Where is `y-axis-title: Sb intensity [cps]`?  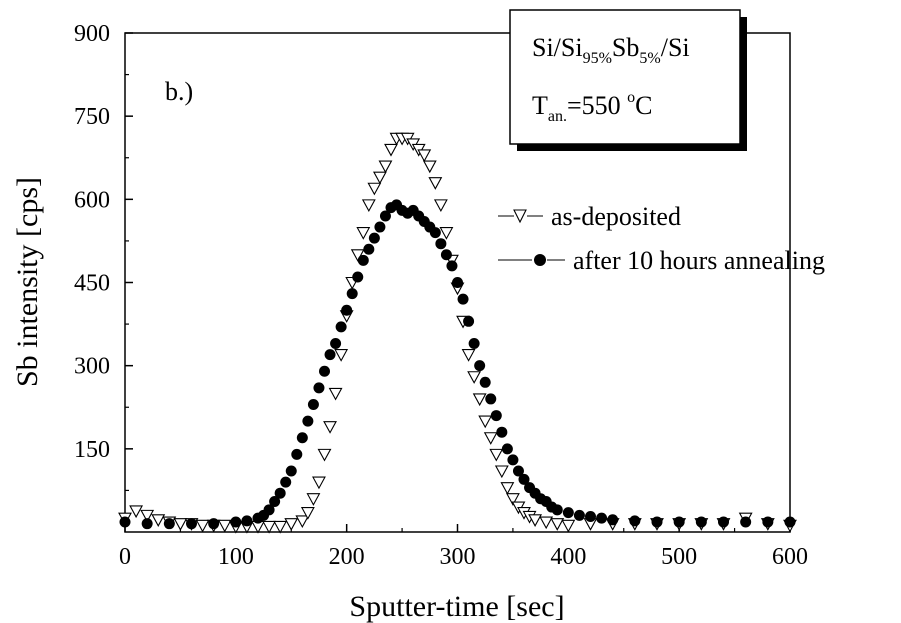
y-axis-title: Sb intensity [cps] is located at coordinates (27, 282).